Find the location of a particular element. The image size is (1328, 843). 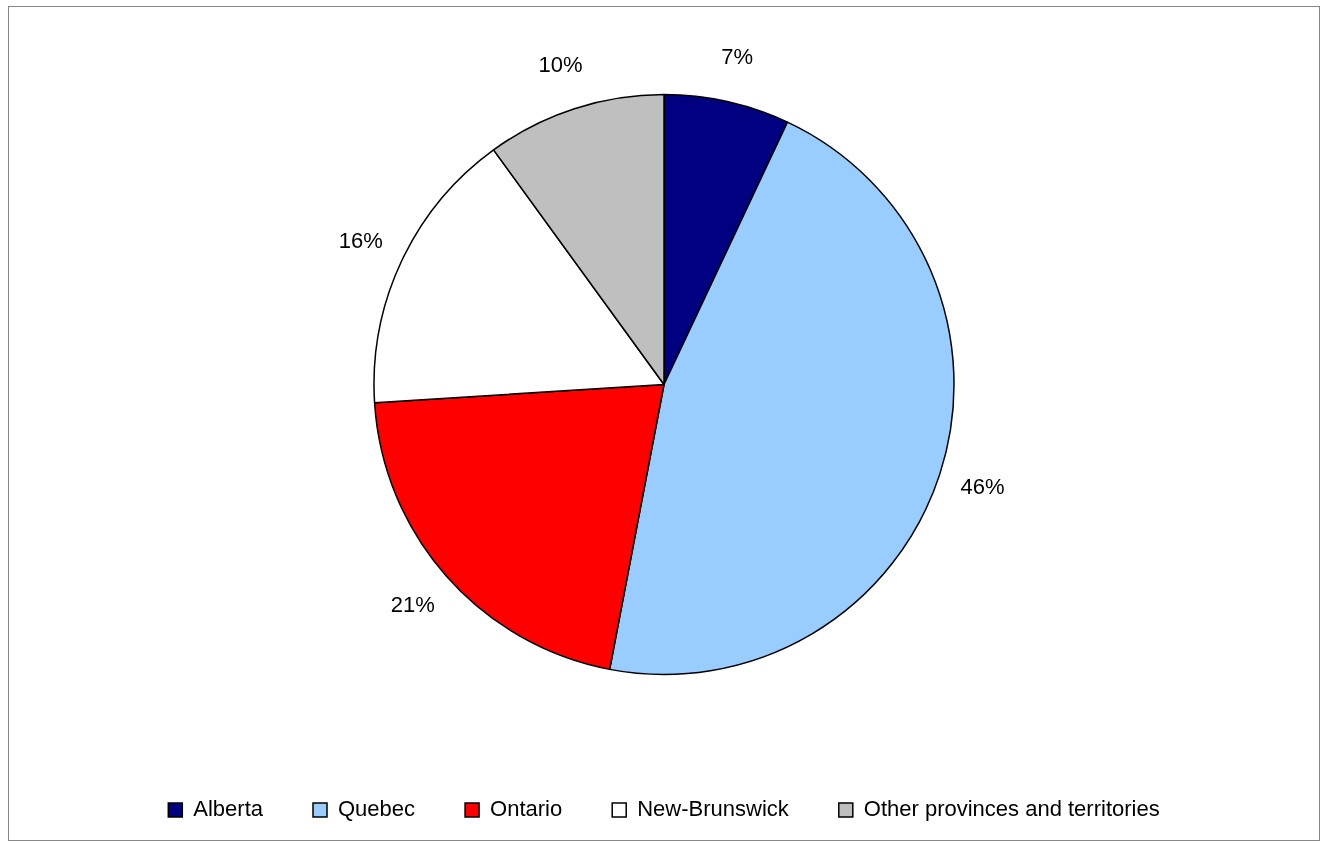

legend-label: Quebec is located at coordinates (377, 809).